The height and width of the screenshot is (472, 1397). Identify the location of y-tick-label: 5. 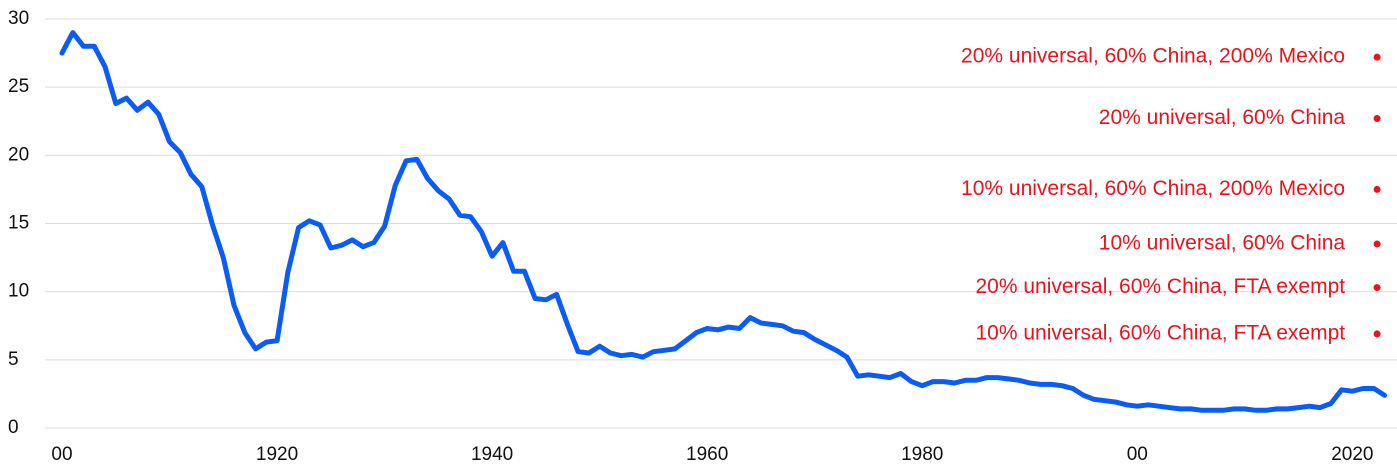
(13, 359).